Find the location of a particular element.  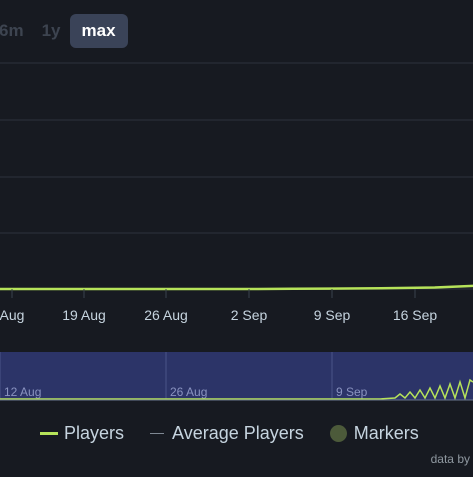

legend-markers: Markers is located at coordinates (374, 433).